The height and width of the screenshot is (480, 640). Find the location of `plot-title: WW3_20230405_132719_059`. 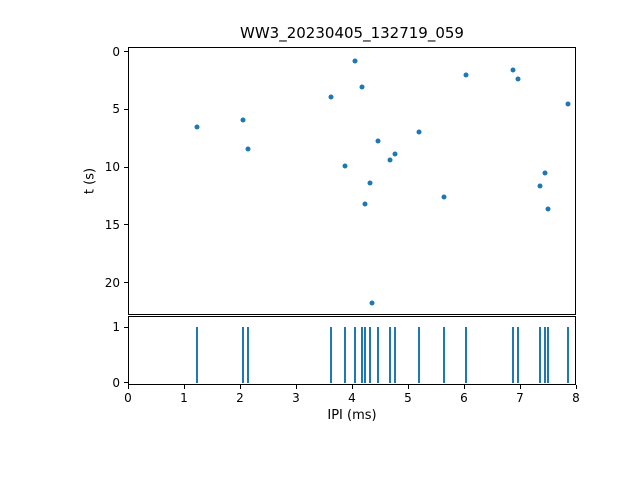

plot-title: WW3_20230405_132719_059 is located at coordinates (352, 33).